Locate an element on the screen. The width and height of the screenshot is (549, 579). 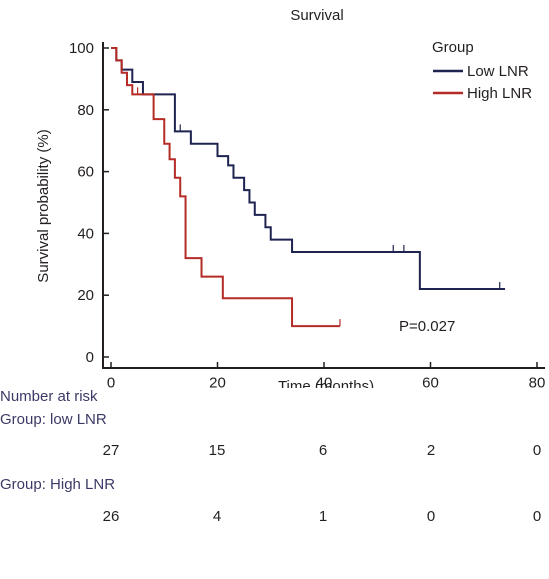
p-value-annotation: P=0.027 is located at coordinates (427, 326).